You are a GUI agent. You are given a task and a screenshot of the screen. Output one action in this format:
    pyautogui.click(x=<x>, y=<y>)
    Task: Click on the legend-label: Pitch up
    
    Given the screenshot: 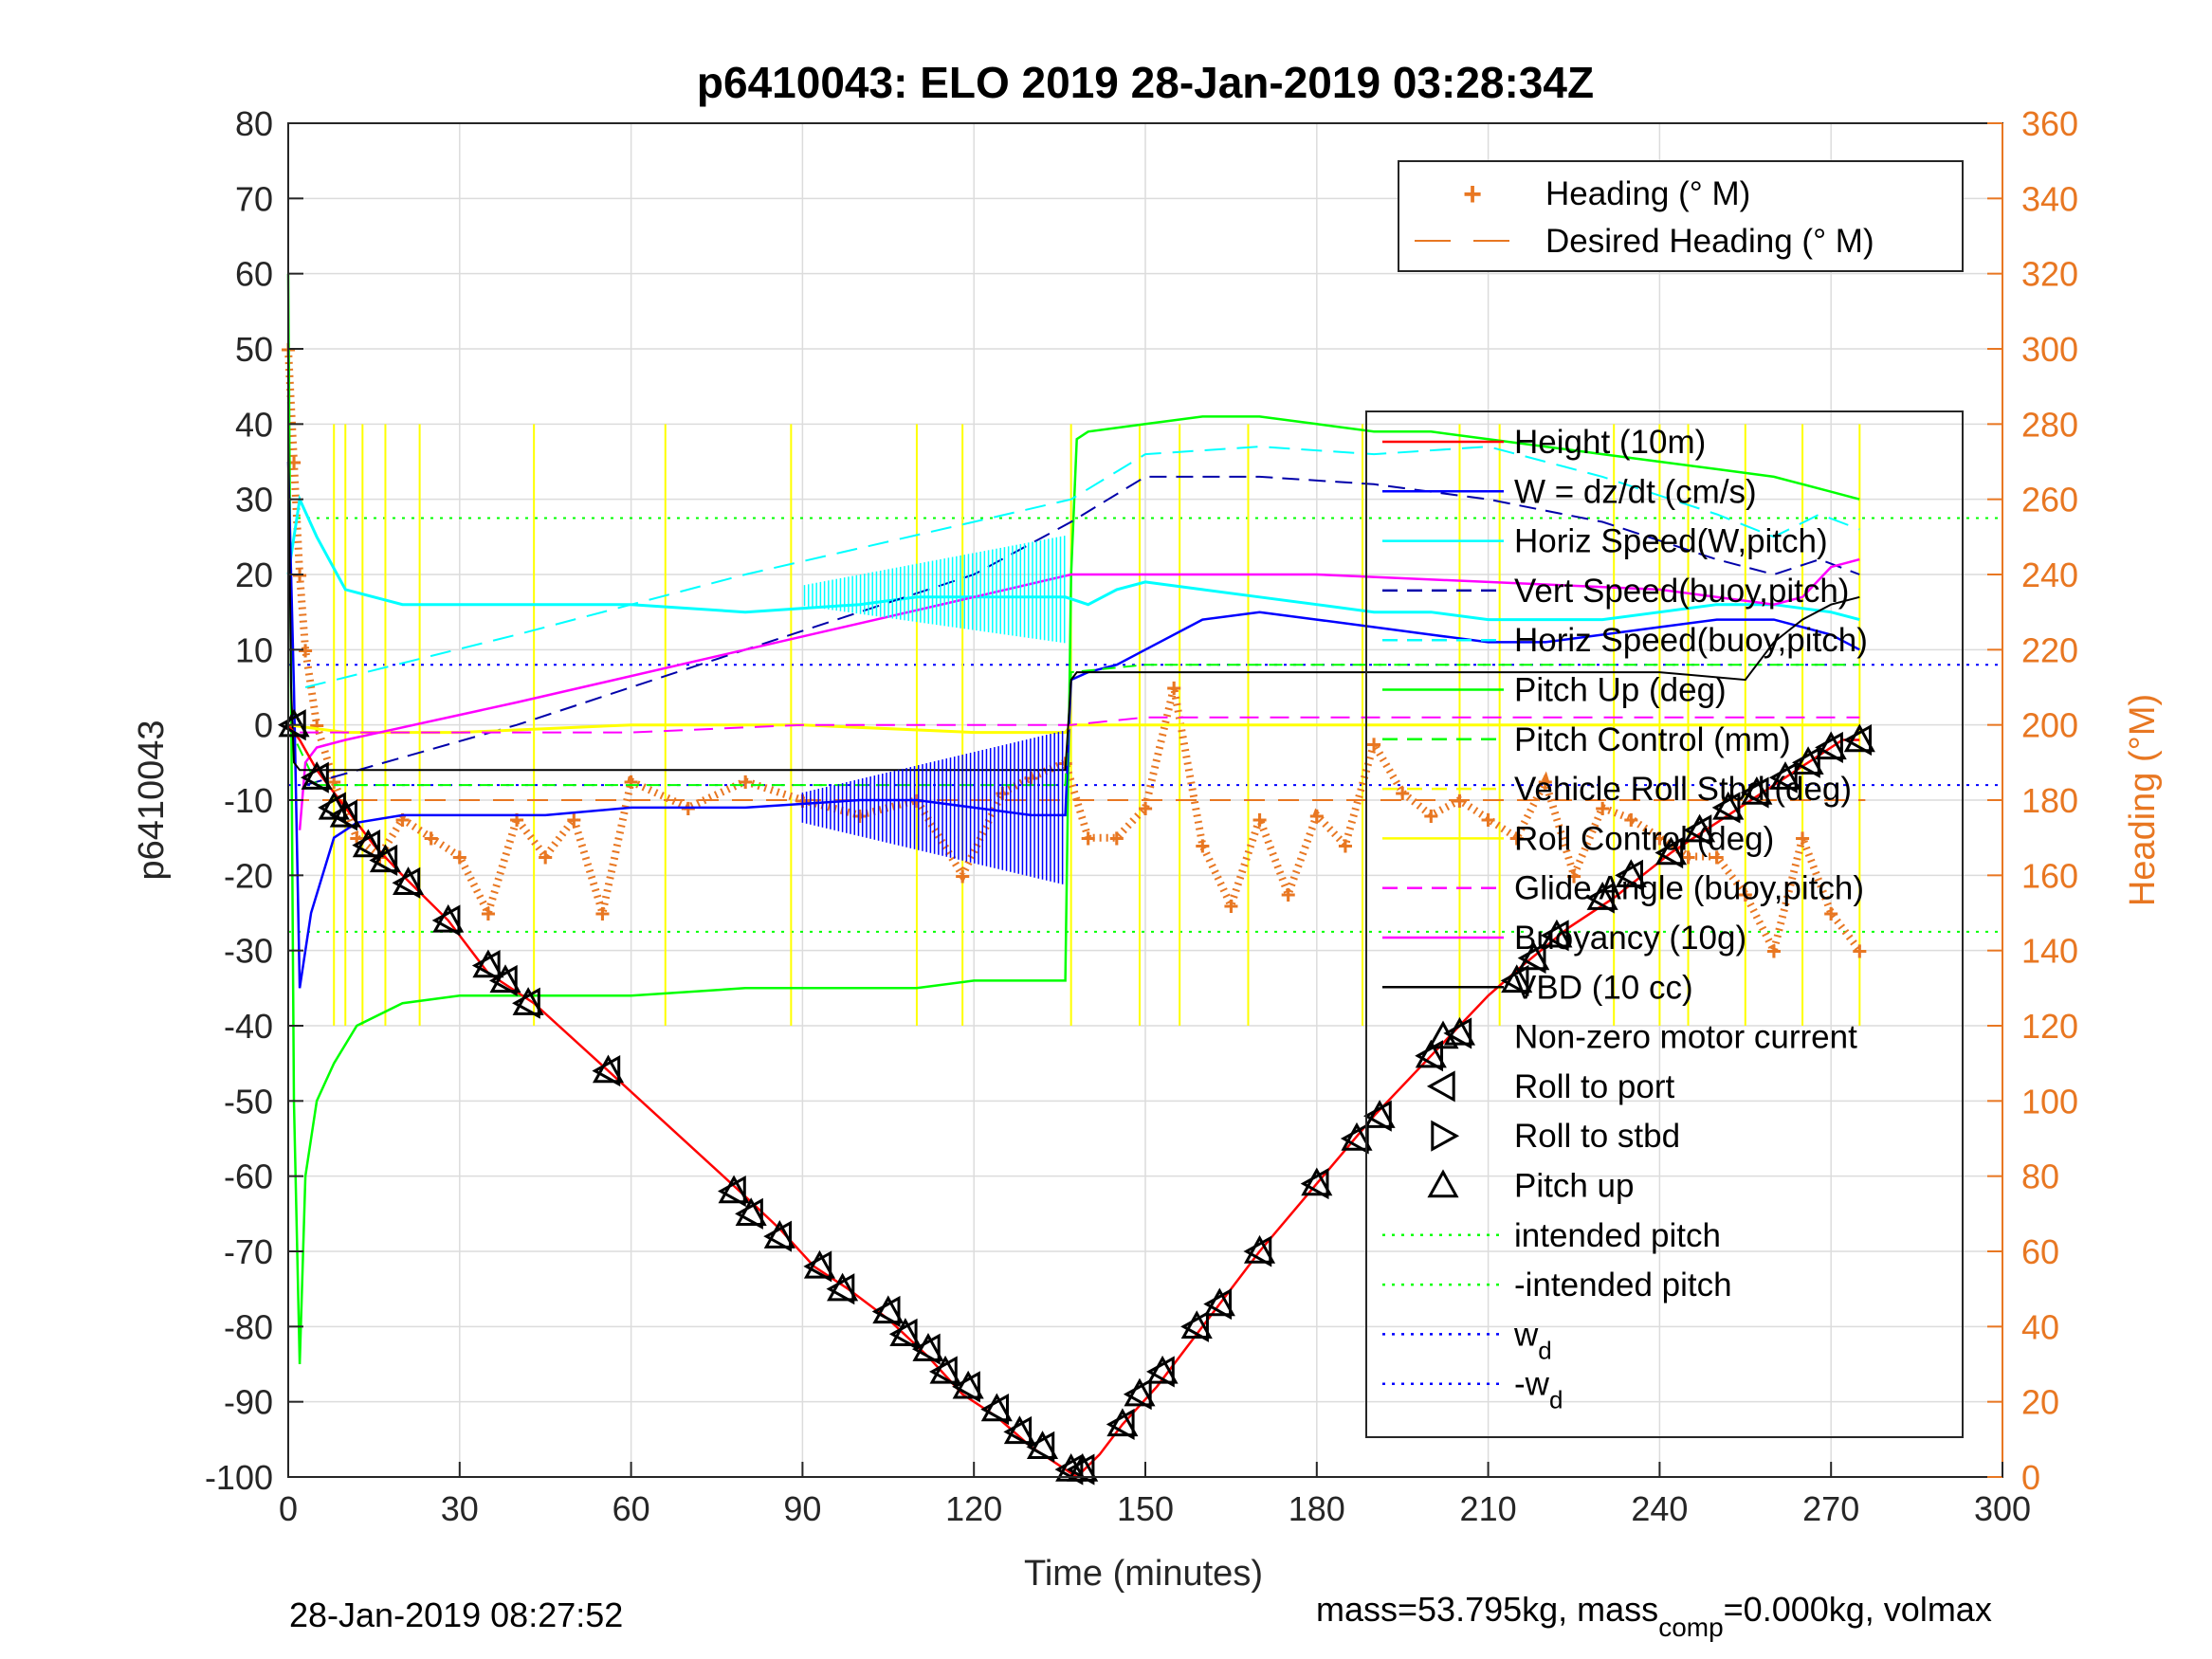 What is the action you would take?
    pyautogui.click(x=1574, y=1186)
    